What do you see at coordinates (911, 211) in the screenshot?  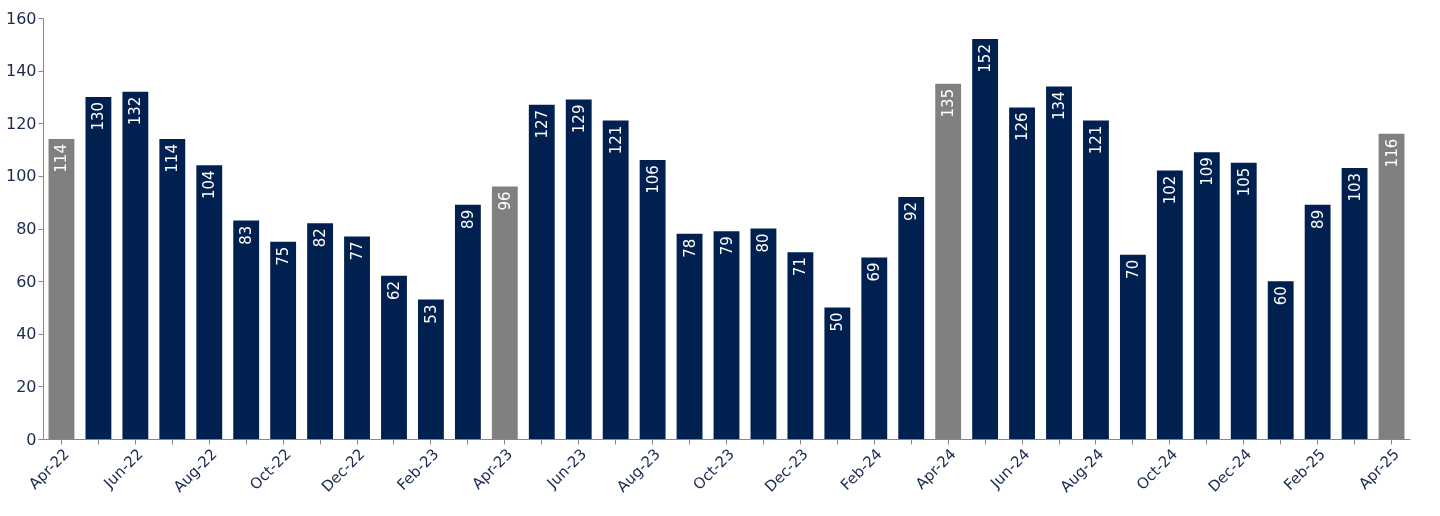 I see `data-label: 92` at bounding box center [911, 211].